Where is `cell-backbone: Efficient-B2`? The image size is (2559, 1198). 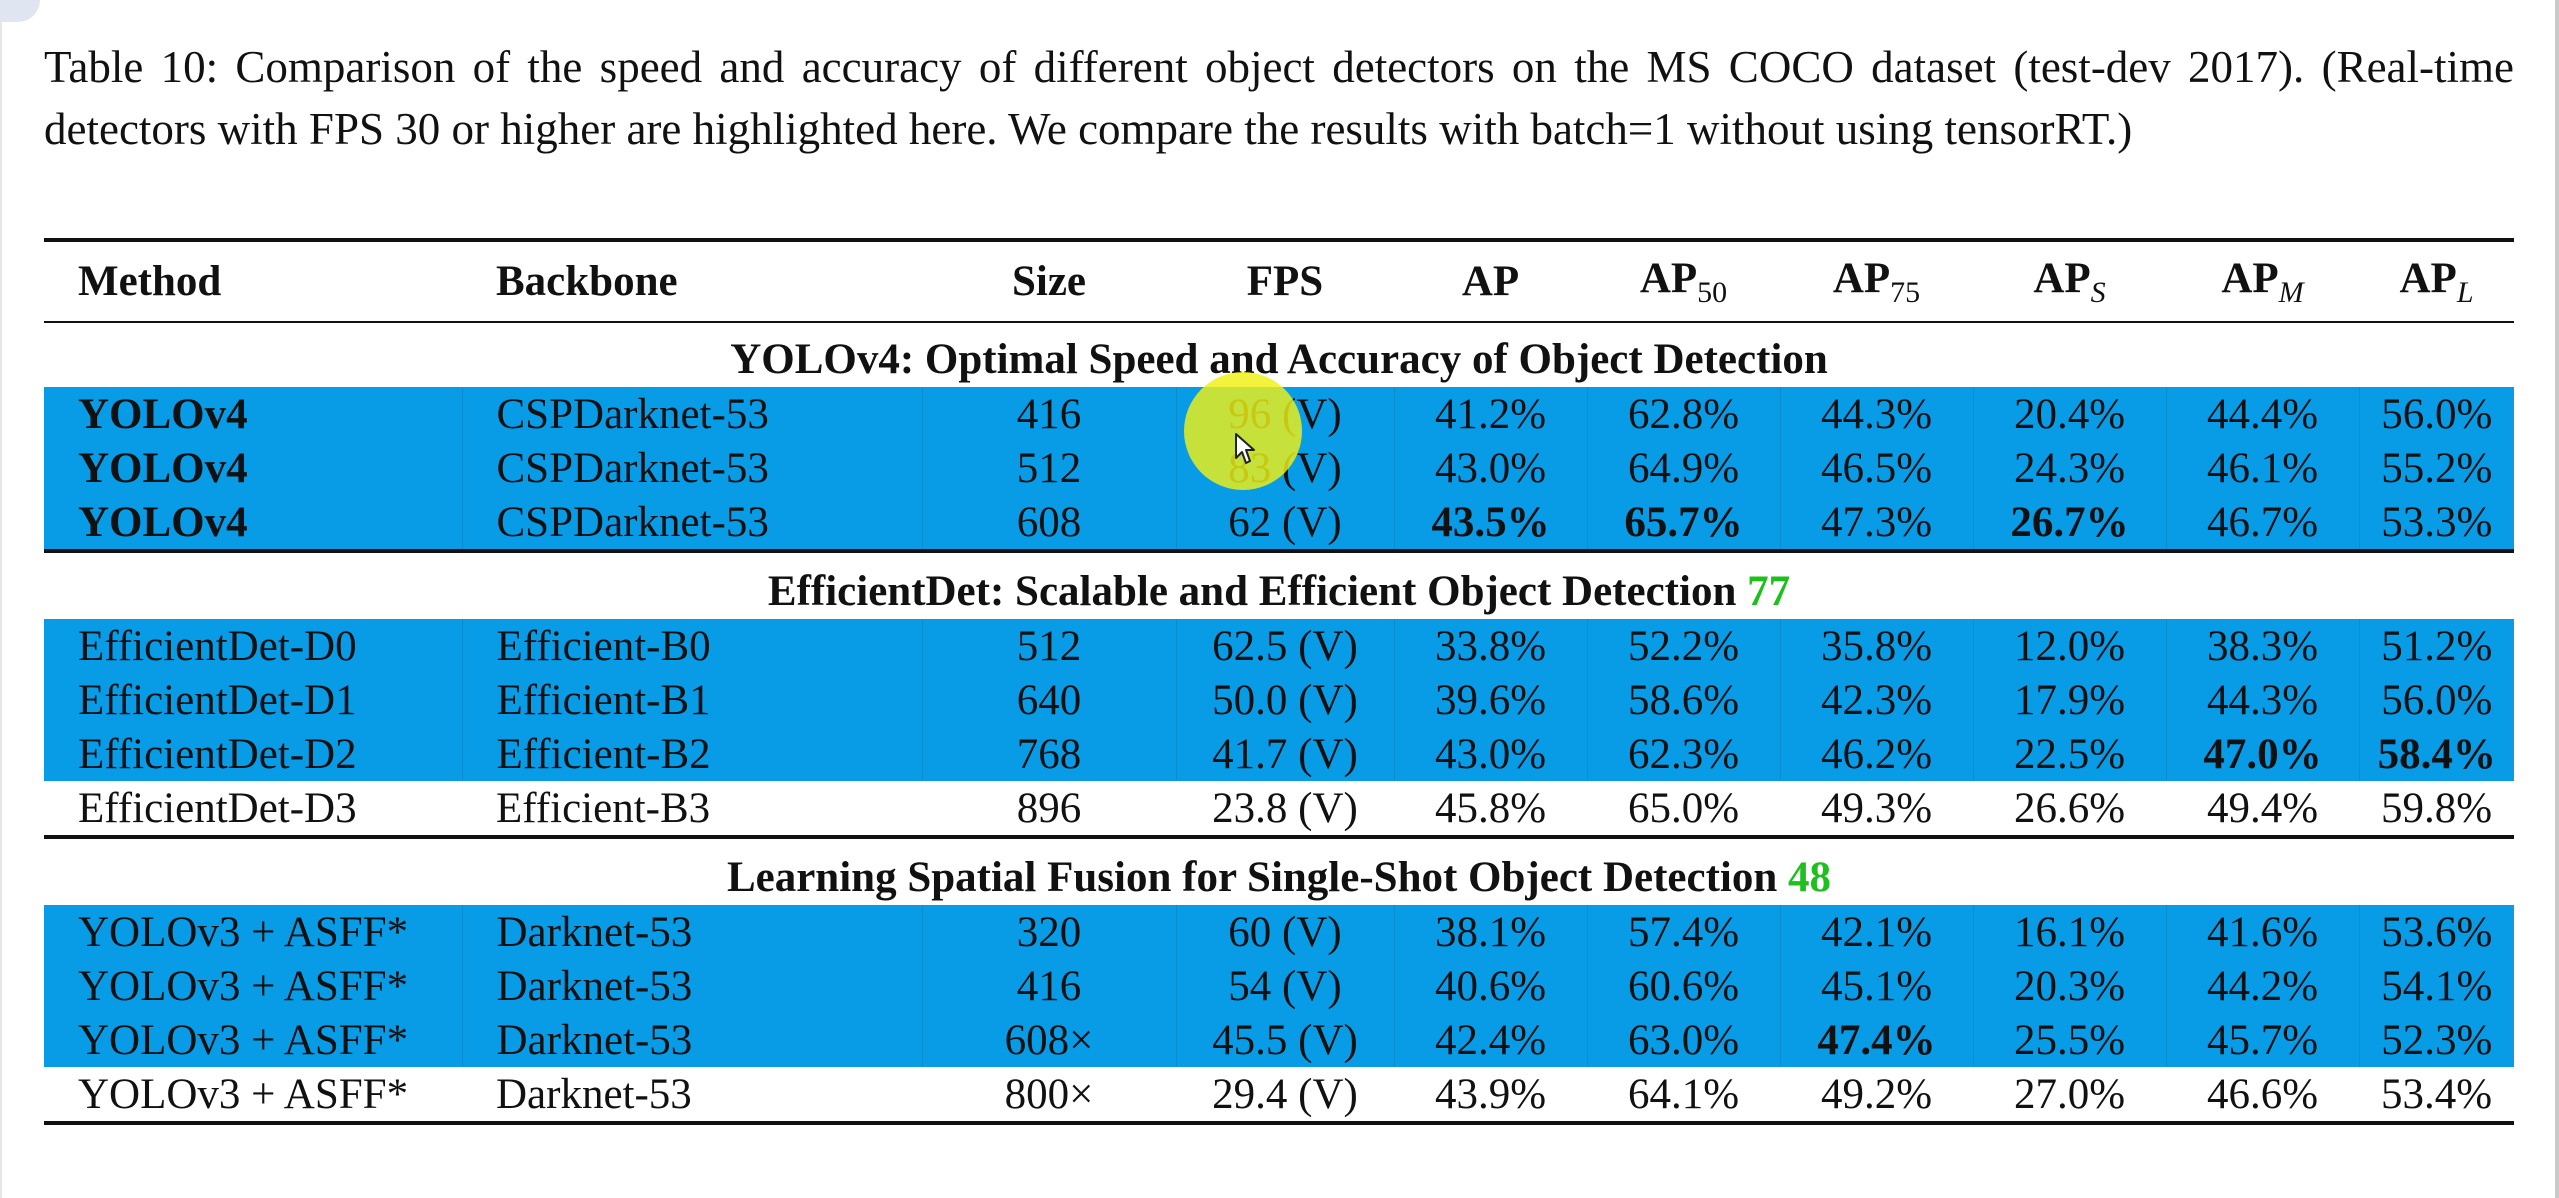
cell-backbone: Efficient-B2 is located at coordinates (691, 754).